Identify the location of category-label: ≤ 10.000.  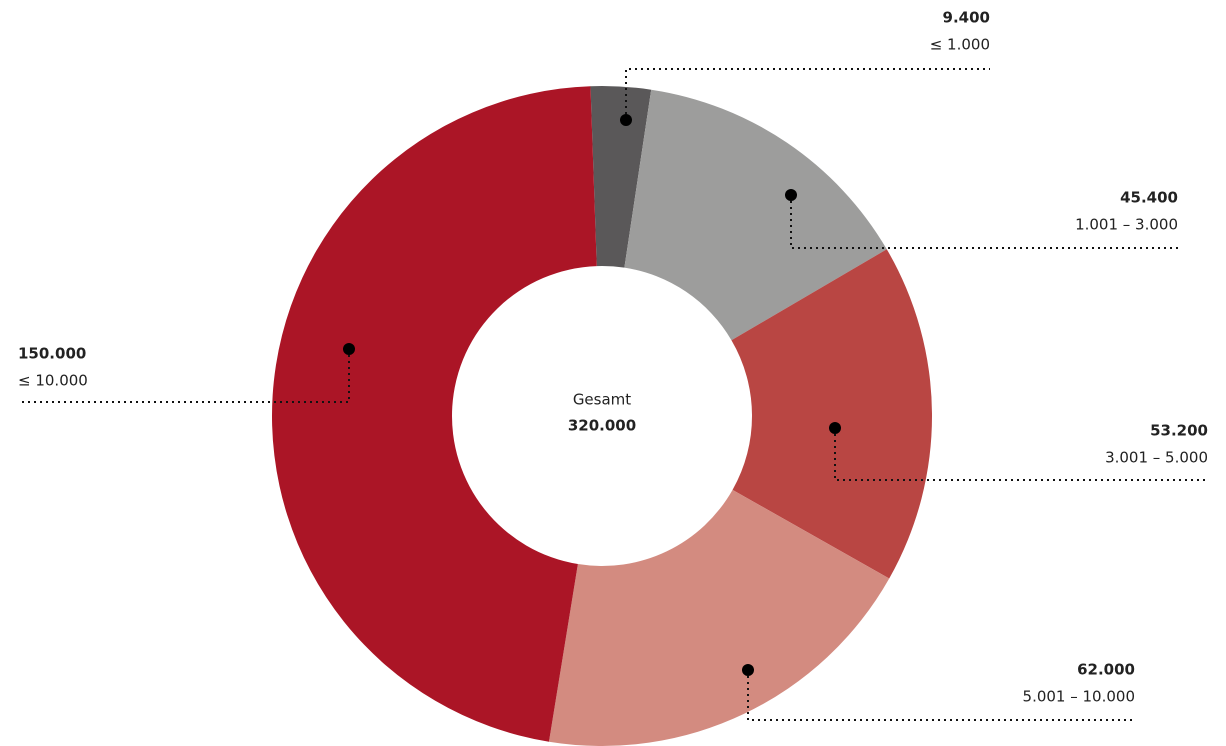
(53, 381).